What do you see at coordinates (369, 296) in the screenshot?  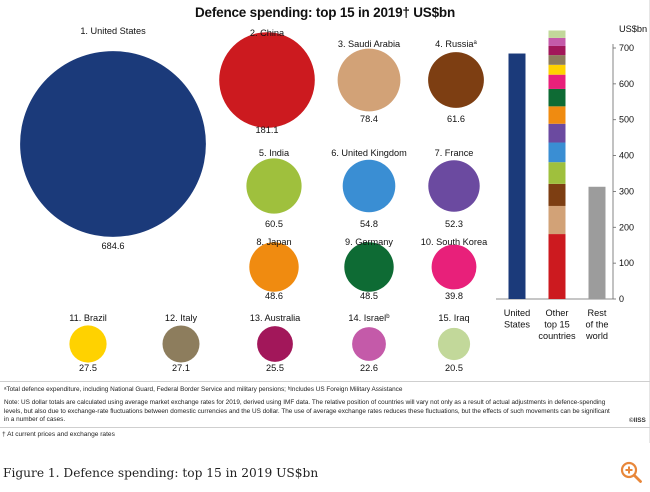 I see `bubble-value: 48.5` at bounding box center [369, 296].